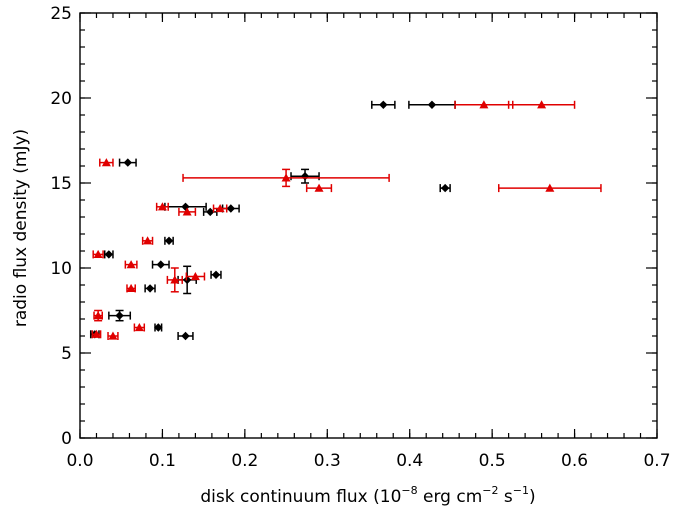  Describe the element at coordinates (61, 184) in the screenshot. I see `y-tick-label: 15` at that location.